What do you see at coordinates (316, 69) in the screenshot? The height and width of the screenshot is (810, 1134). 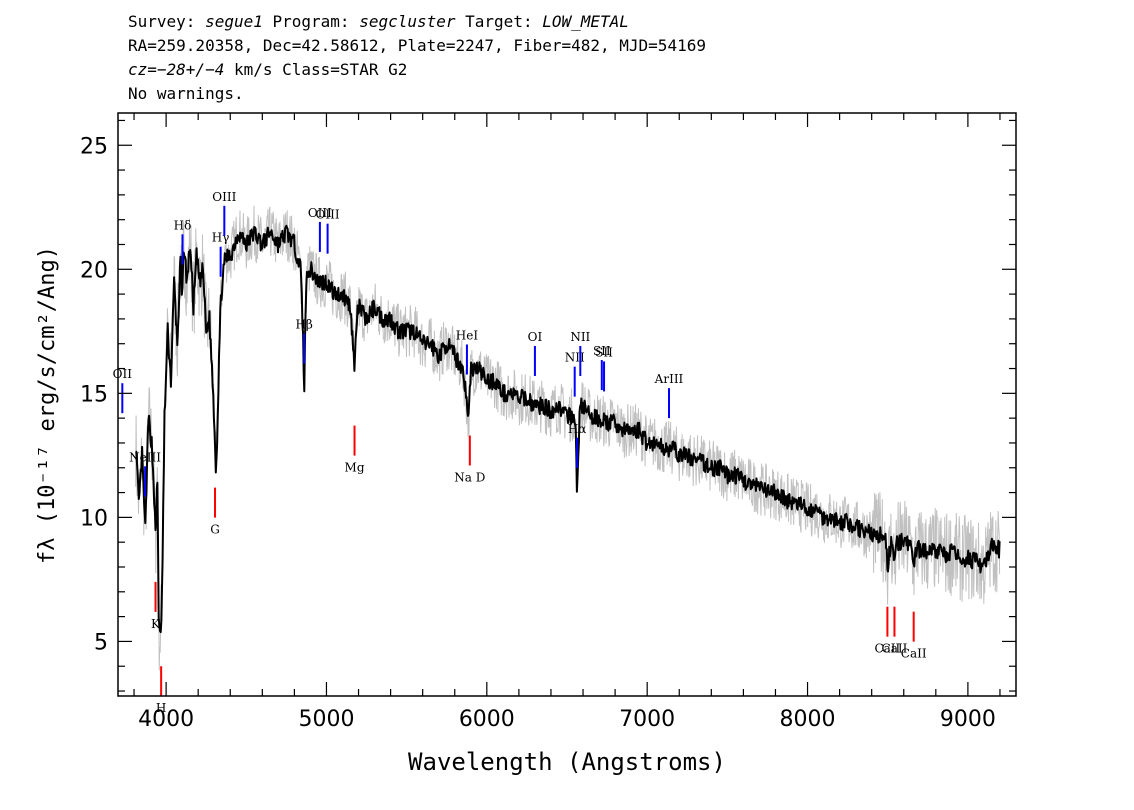 I see `cz-unit-class: km/s Class=STAR G2` at bounding box center [316, 69].